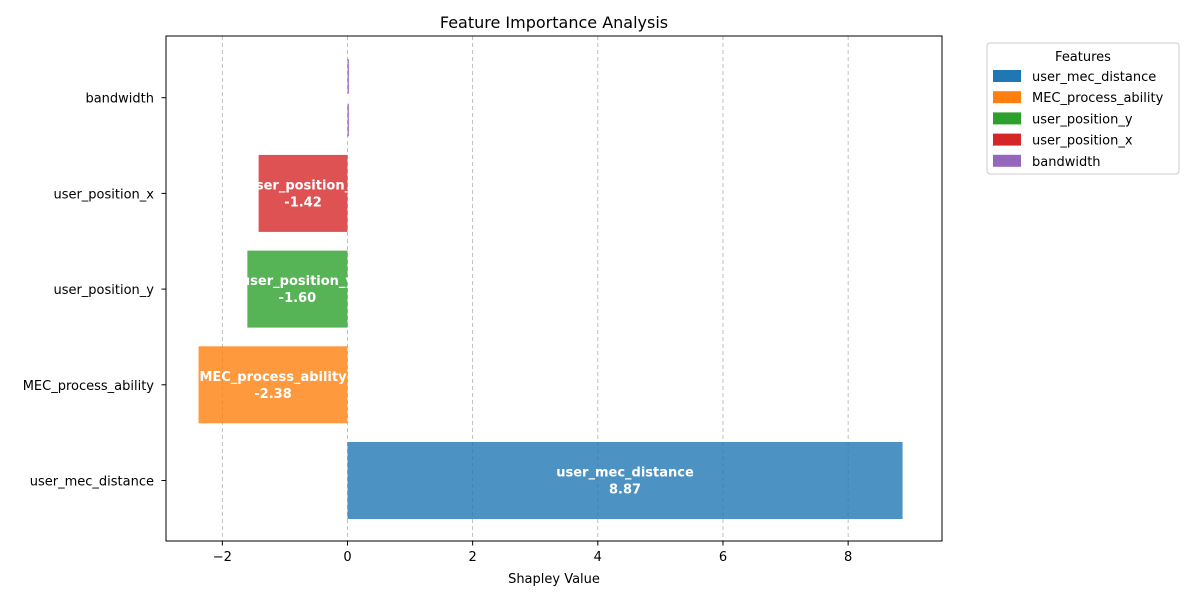  Describe the element at coordinates (1098, 98) in the screenshot. I see `legend-entry: MEC_process_ability` at that location.